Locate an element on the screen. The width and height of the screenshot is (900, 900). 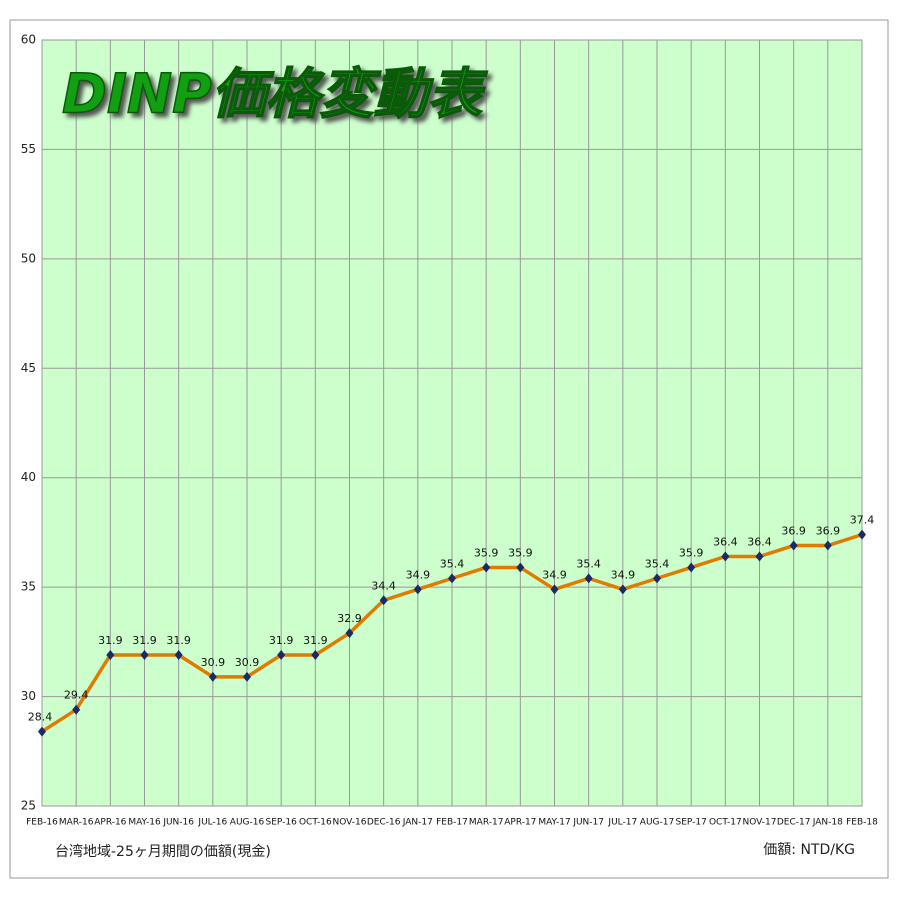
x-tick-label: OCT-17 is located at coordinates (725, 823).